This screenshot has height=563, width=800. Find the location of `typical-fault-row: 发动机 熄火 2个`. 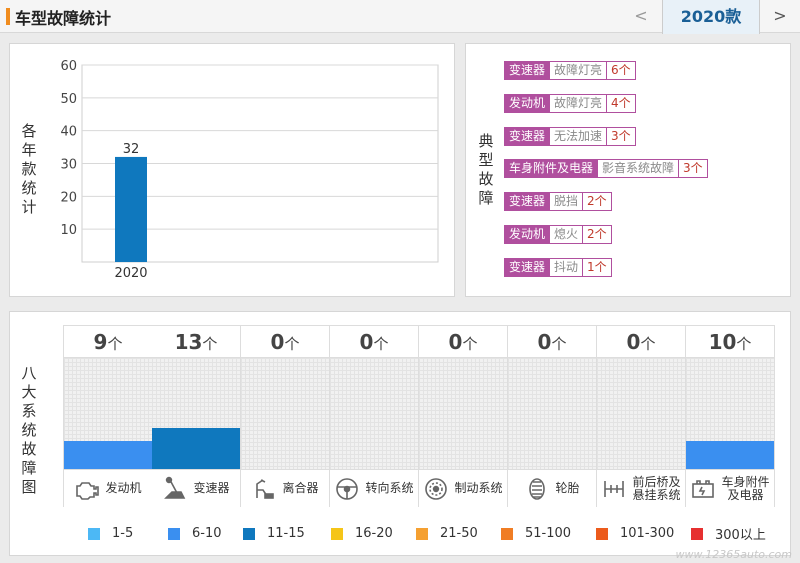

typical-fault-row: 发动机 熄火 2个 is located at coordinates (558, 234).